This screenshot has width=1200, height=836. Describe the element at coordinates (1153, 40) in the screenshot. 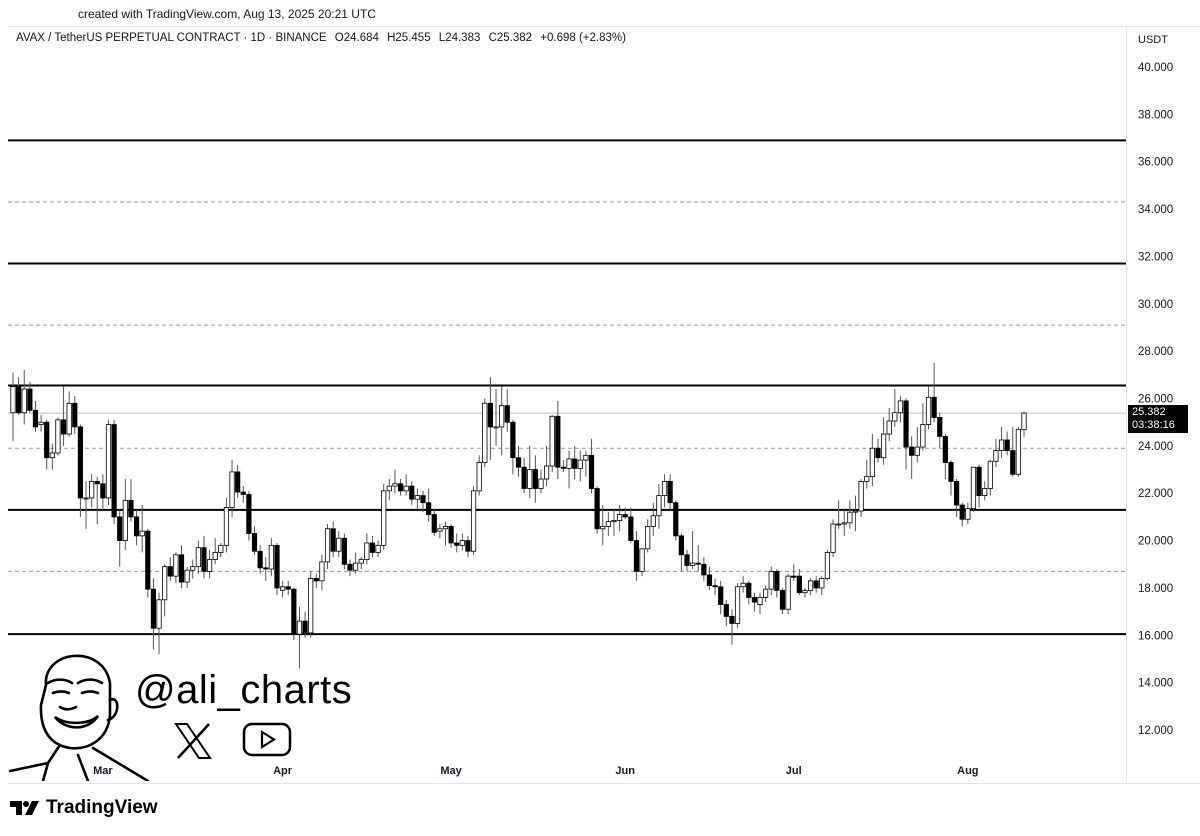

I see `currency-label: USDT` at that location.